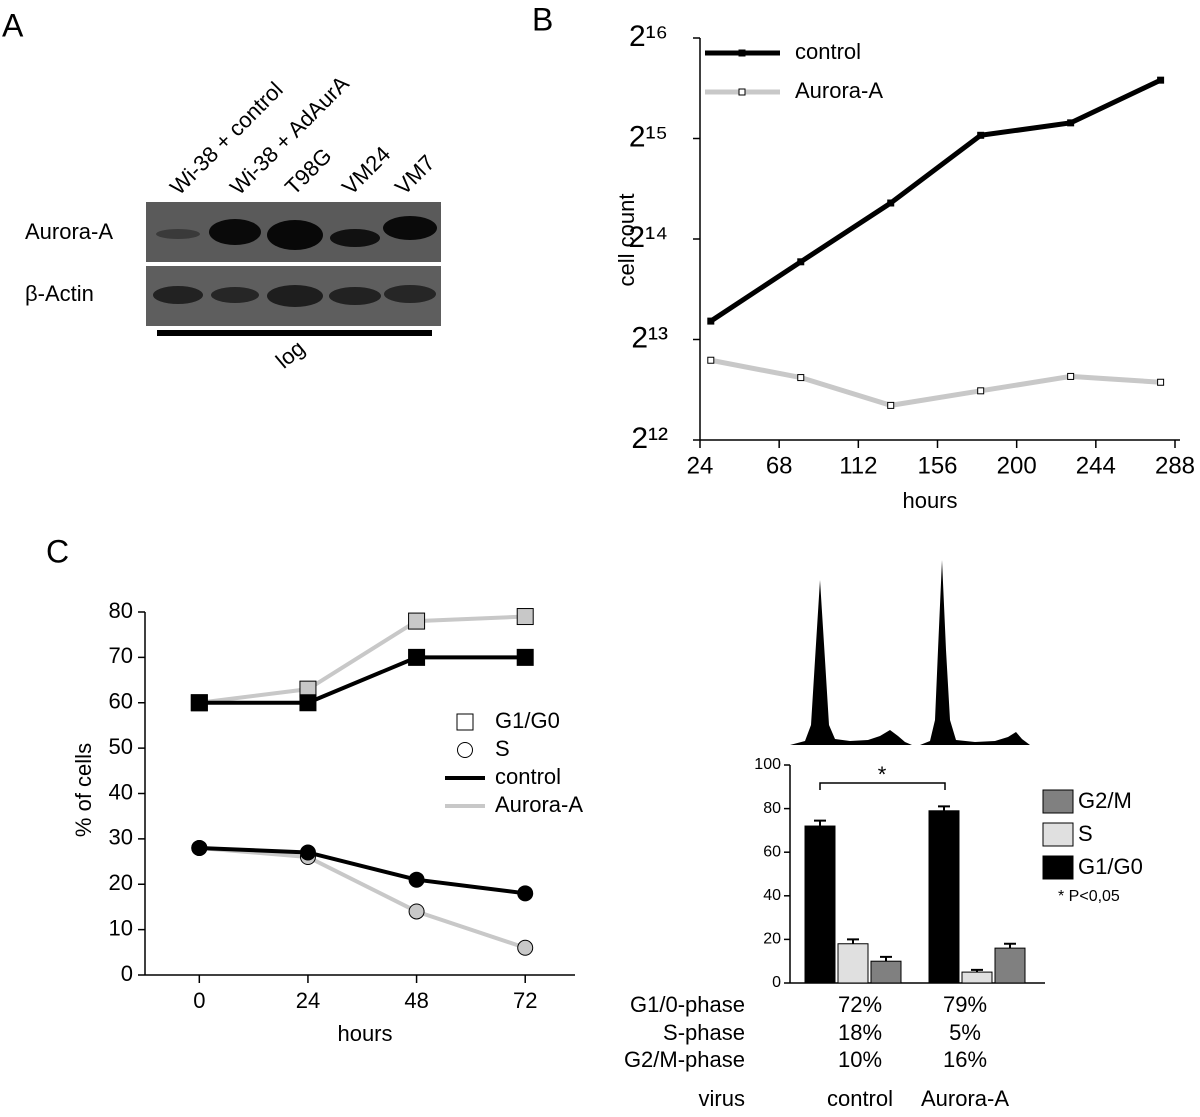 This screenshot has height=1117, width=1200. I want to click on lane-label: VM7, so click(415, 175).